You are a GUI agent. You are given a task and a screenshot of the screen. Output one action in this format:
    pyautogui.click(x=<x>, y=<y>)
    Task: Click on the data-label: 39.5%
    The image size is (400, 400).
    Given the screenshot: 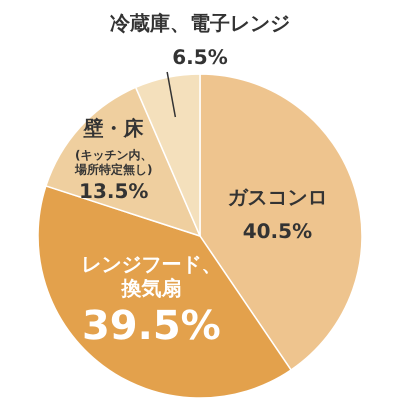 What is the action you would take?
    pyautogui.click(x=151, y=325)
    